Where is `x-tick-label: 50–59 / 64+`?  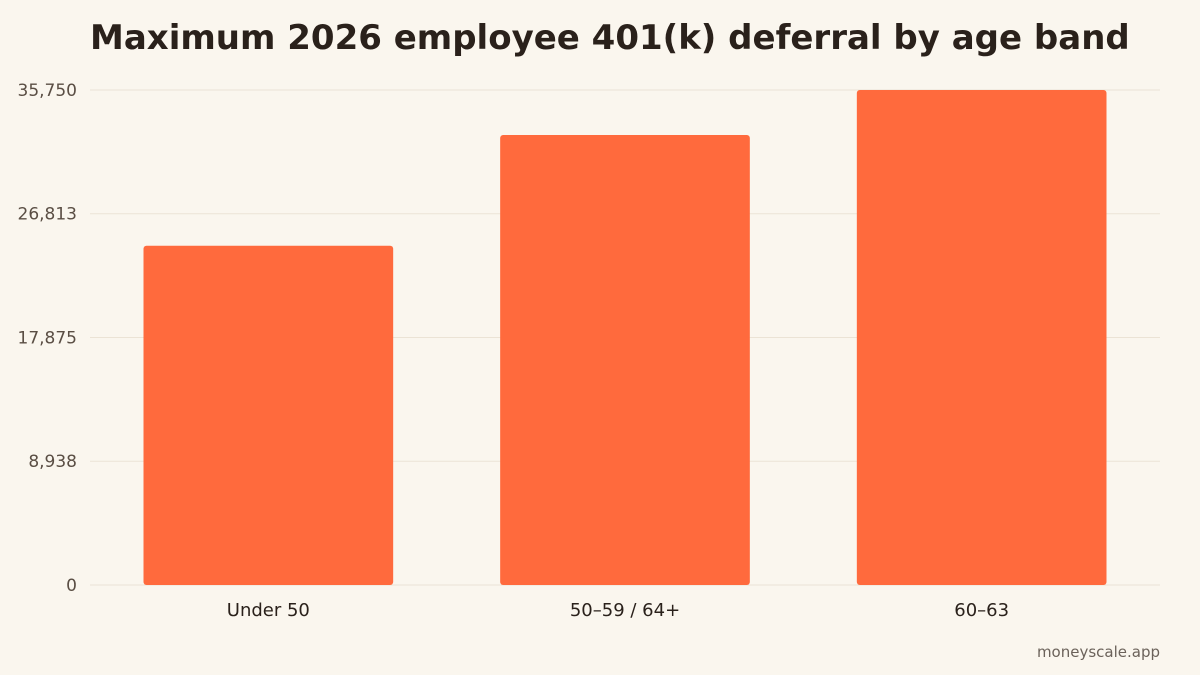
x-tick-label: 50–59 / 64+ is located at coordinates (625, 610).